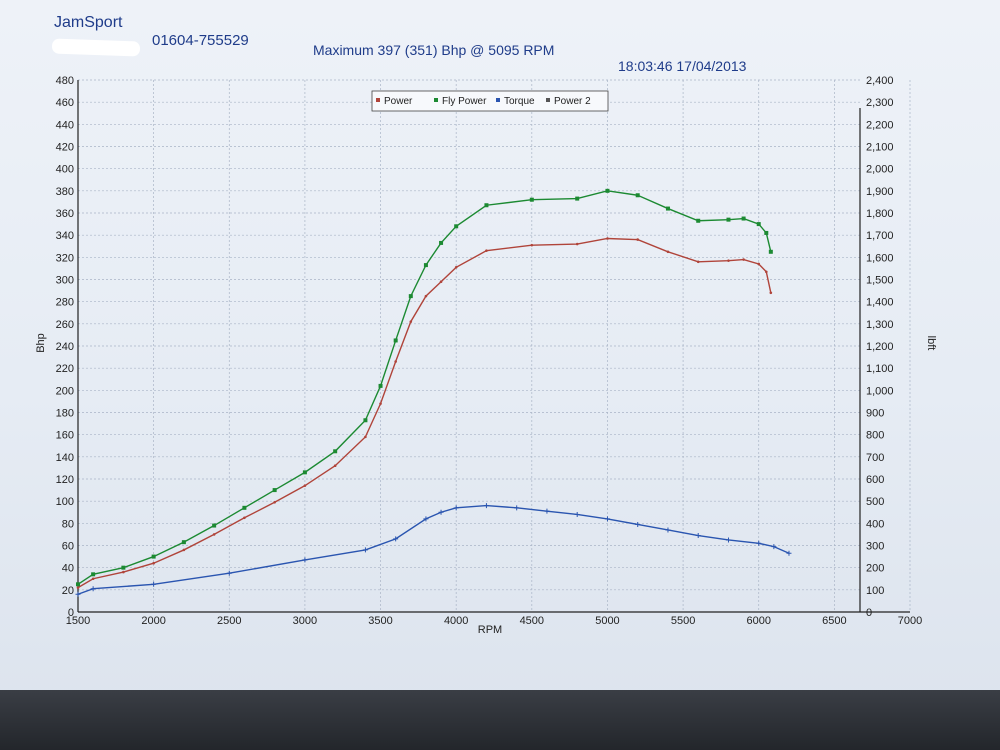 Image resolution: width=1000 pixels, height=750 pixels. I want to click on y-tick-label: 340, so click(65, 236).